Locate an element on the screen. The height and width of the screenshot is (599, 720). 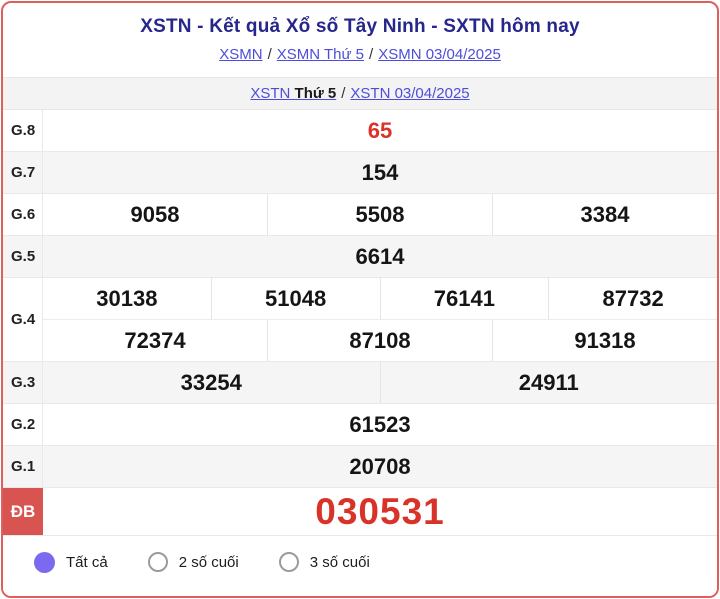
prize-line: 154 is located at coordinates (380, 172).